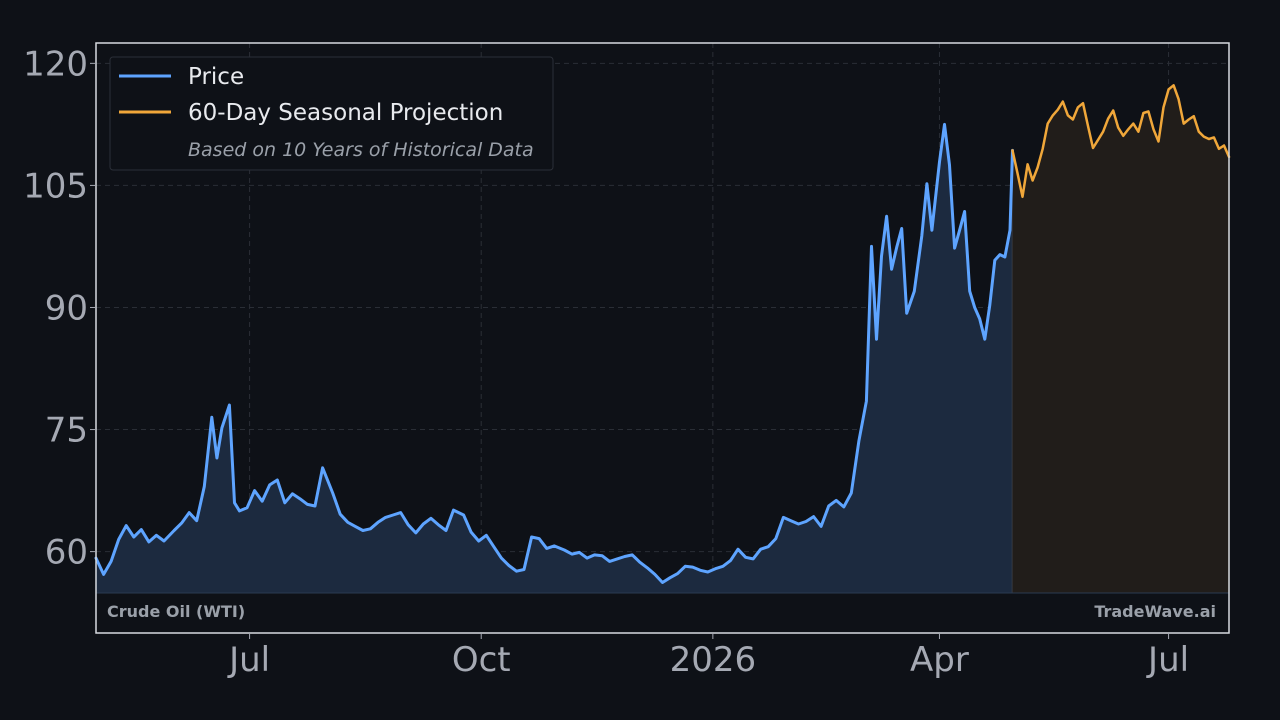 The width and height of the screenshot is (1280, 720). Describe the element at coordinates (361, 150) in the screenshot. I see `legend-note: Based on 10 Years of Historical Data` at that location.